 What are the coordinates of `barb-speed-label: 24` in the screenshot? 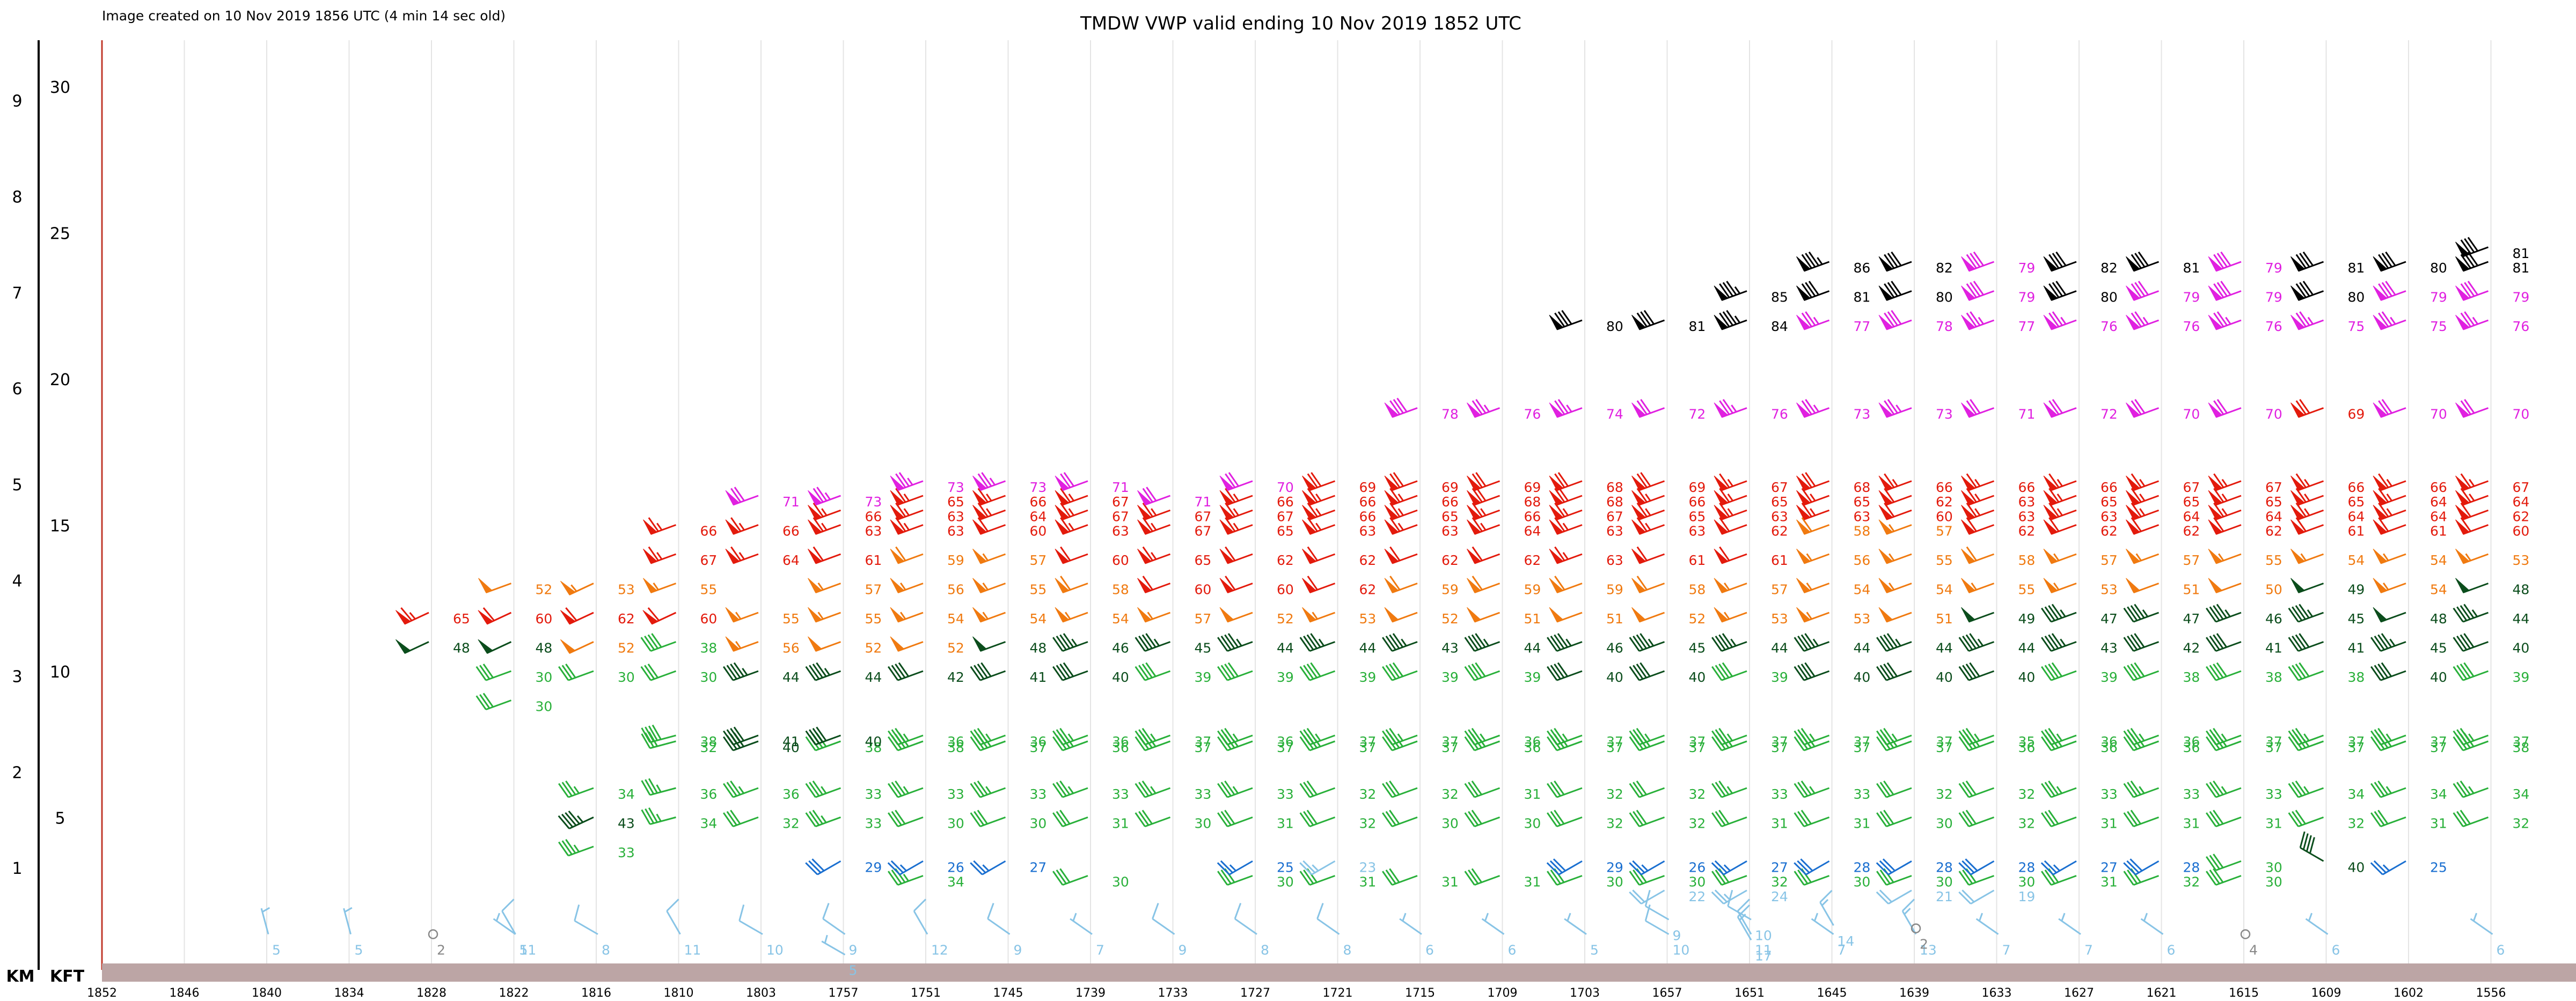 It's located at (1779, 896).